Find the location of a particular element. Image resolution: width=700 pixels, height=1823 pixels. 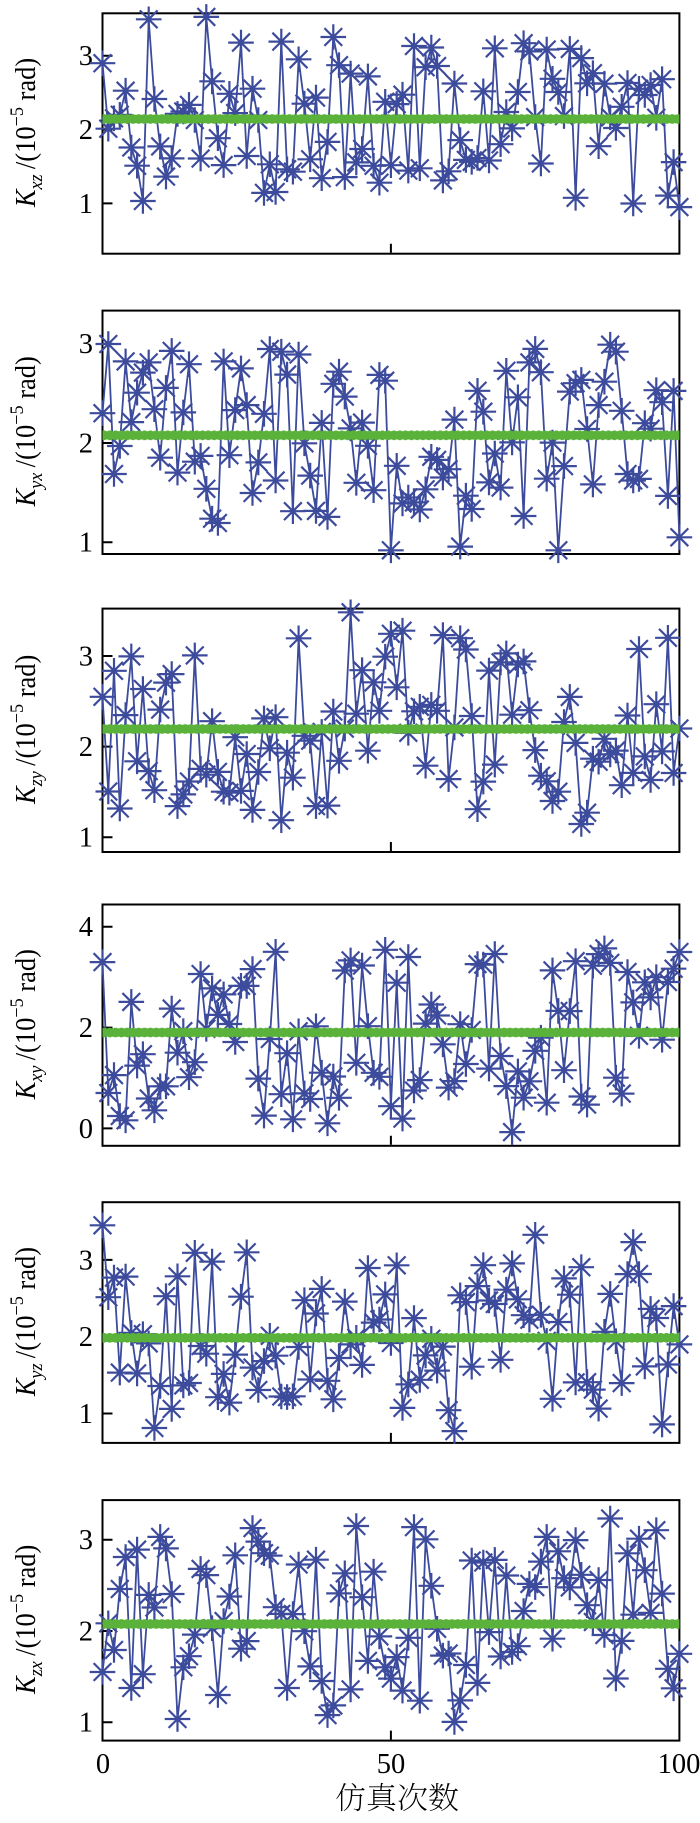

svg-text: Kyx /(10−5 rad) is located at coordinates (26, 431).